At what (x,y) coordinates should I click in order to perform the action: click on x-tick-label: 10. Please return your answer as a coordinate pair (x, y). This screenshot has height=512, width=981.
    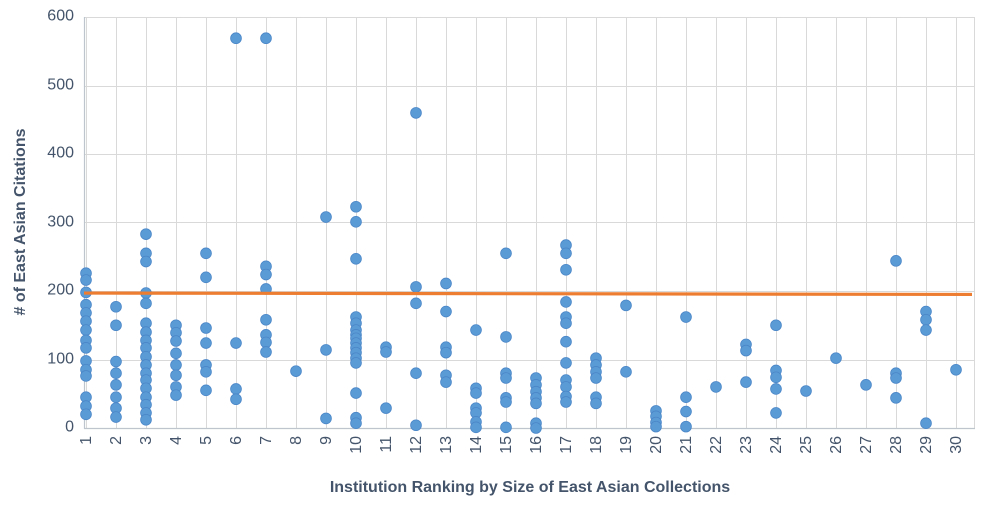
    Looking at the image, I should click on (356, 445).